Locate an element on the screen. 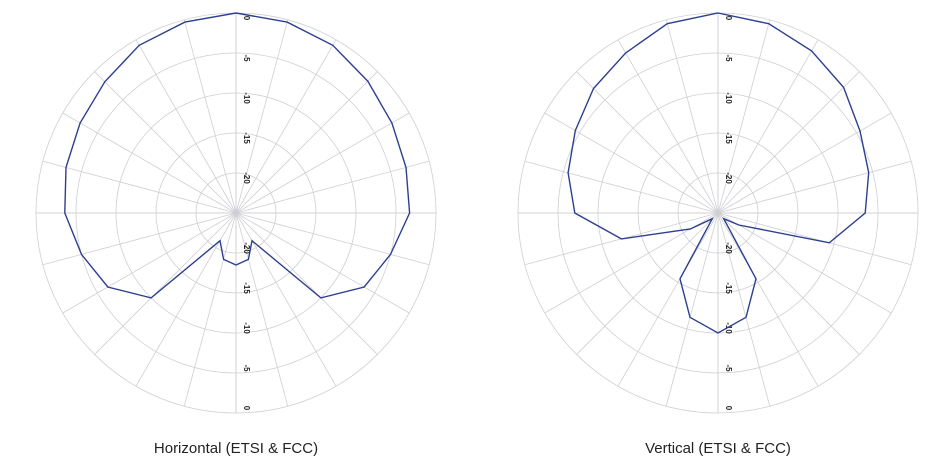 This screenshot has height=475, width=947. chart-title: Vertical (ETSI & FCC) is located at coordinates (718, 448).